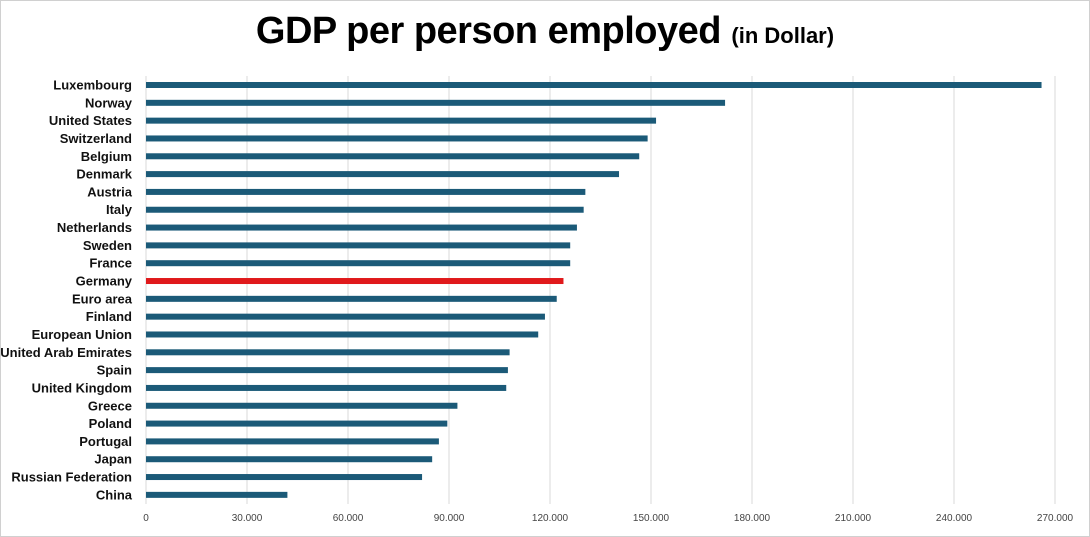 This screenshot has height=537, width=1090. Describe the element at coordinates (110, 191) in the screenshot. I see `category-label: Austria` at that location.